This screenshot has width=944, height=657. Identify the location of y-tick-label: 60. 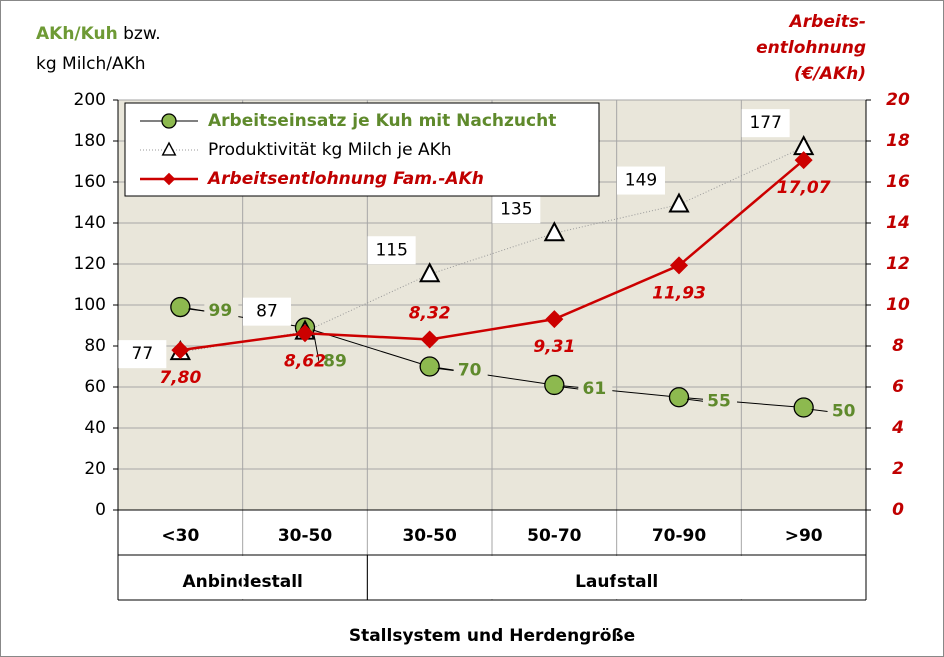
(95, 387).